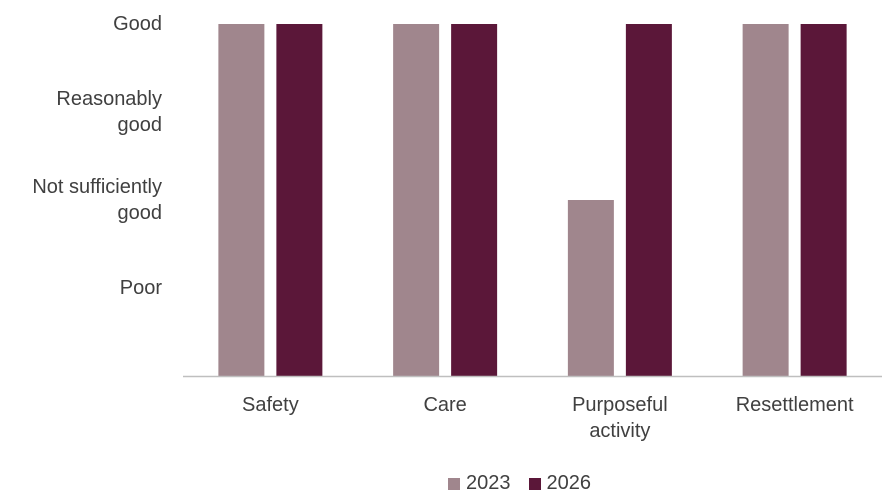 This screenshot has height=503, width=887. Describe the element at coordinates (270, 405) in the screenshot. I see `x-tick-label-safety: Safety` at that location.